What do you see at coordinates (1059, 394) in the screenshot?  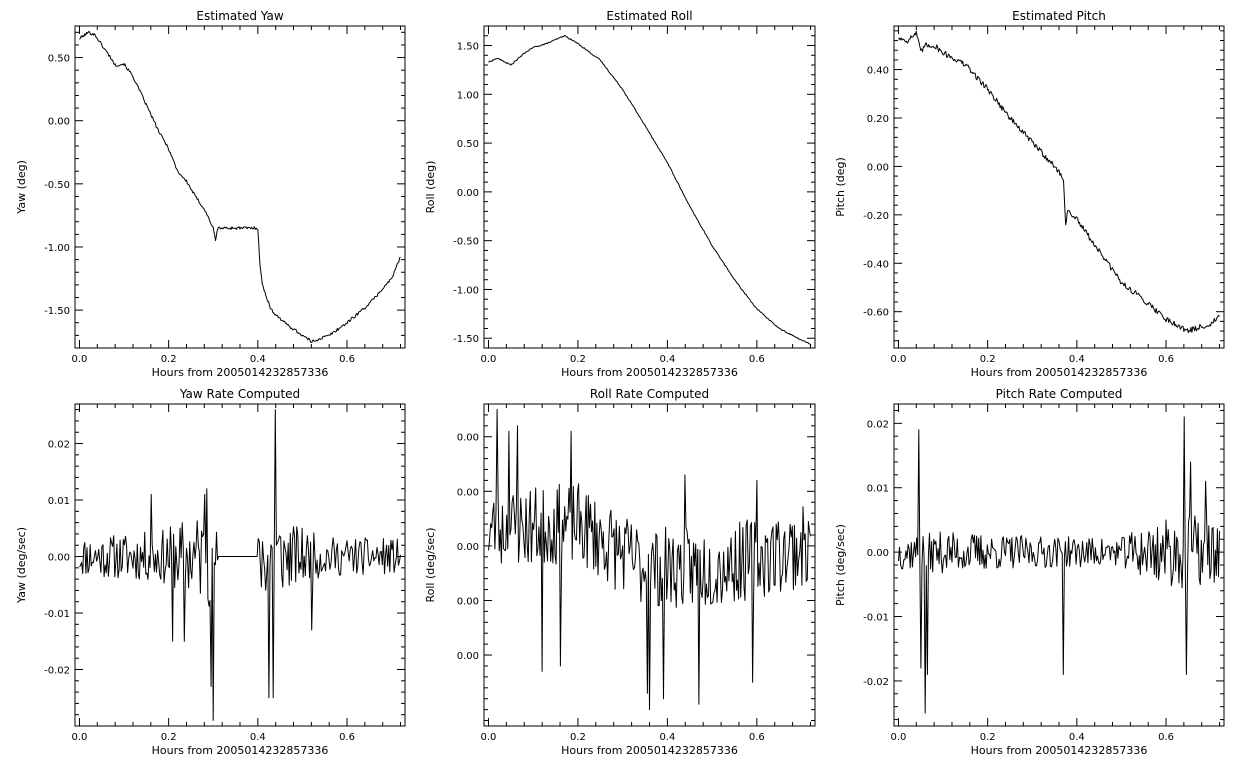 I see `chart-title: Pitch Rate Computed` at bounding box center [1059, 394].